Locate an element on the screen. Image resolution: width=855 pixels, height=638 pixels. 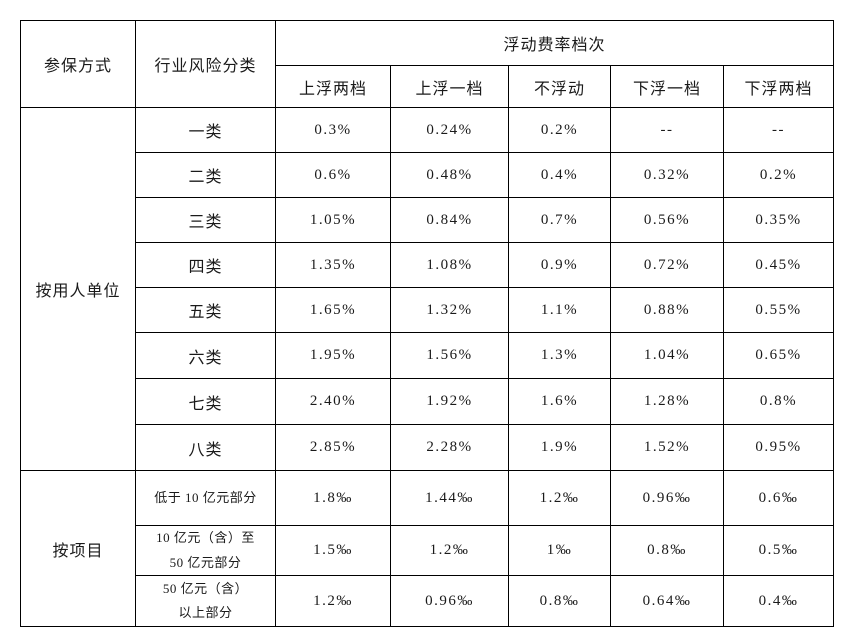
table-row: 三类 1.05% 0.84% 0.7% 0.56% 0.35% is located at coordinates (428, 220).